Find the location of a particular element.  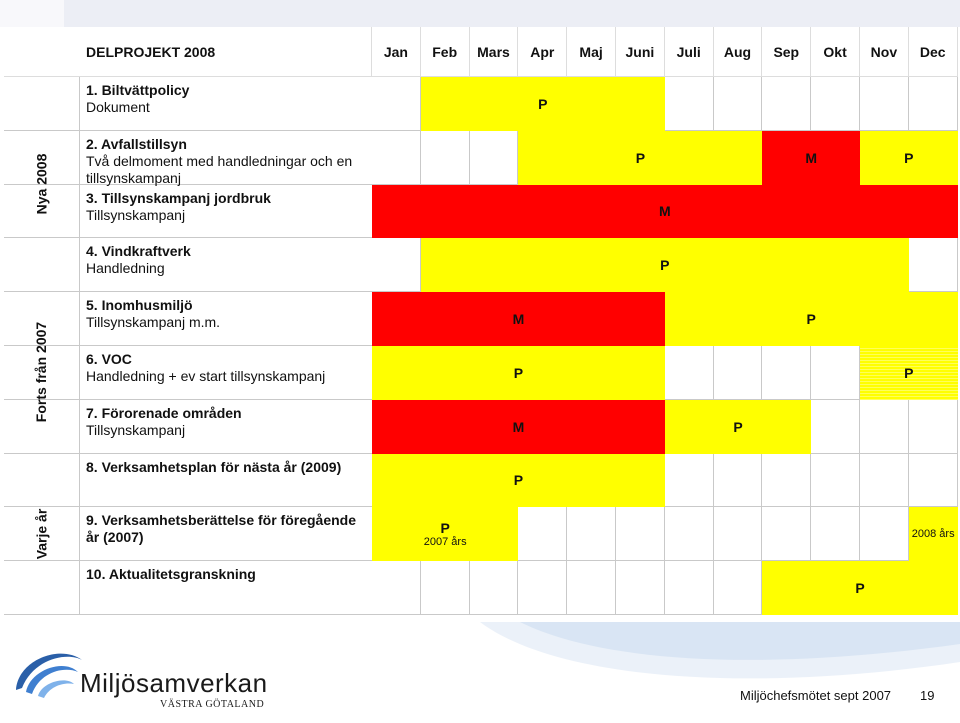

task-description: Dokument is located at coordinates (118, 107).